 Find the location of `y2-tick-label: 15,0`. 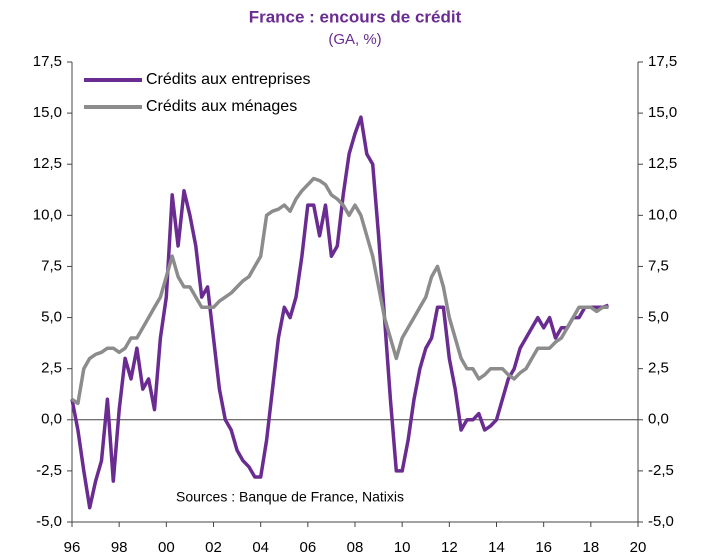

y2-tick-label: 15,0 is located at coordinates (662, 112).